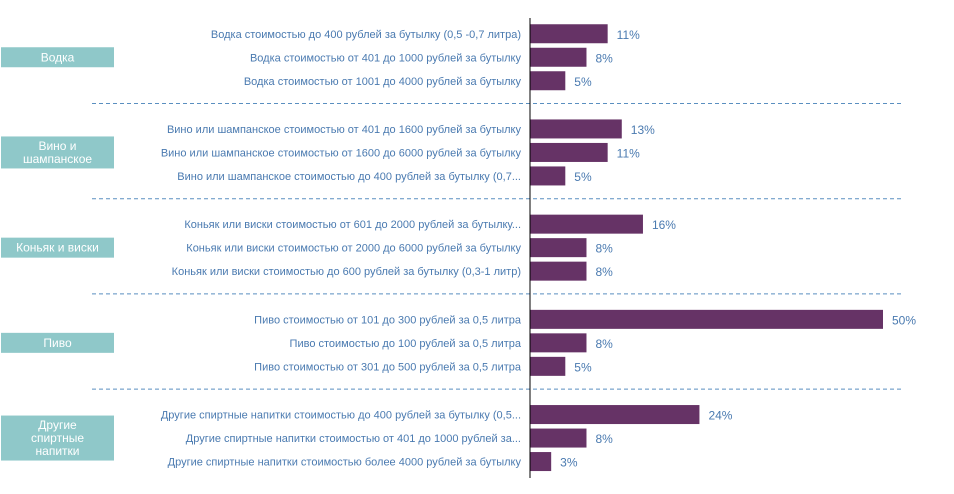 The image size is (954, 494). What do you see at coordinates (664, 225) in the screenshot?
I see `value-label: 16%` at bounding box center [664, 225].